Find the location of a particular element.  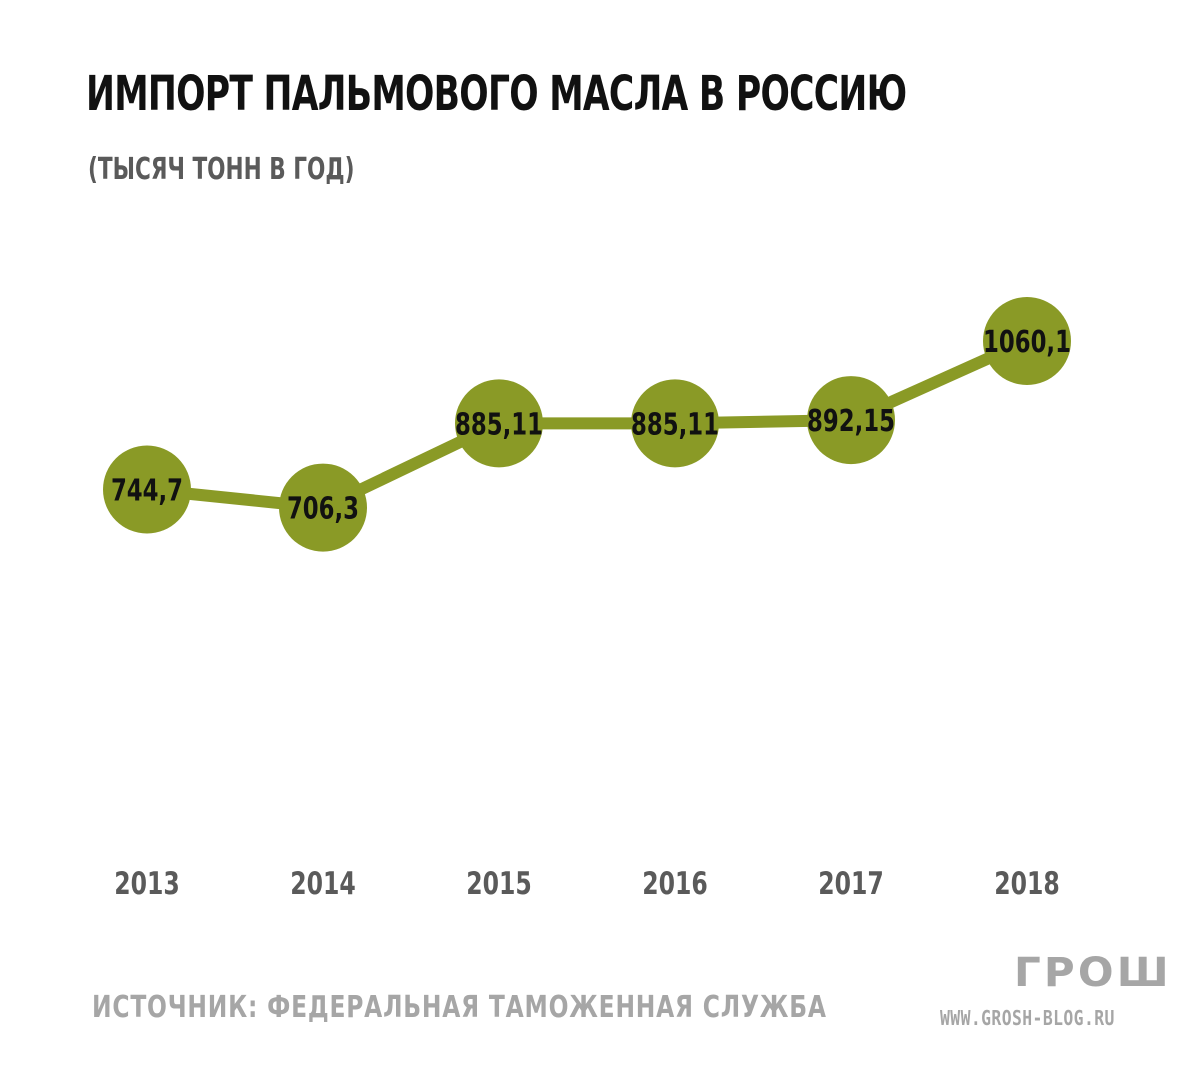

data-label-2018: 1060,1 is located at coordinates (1027, 342).